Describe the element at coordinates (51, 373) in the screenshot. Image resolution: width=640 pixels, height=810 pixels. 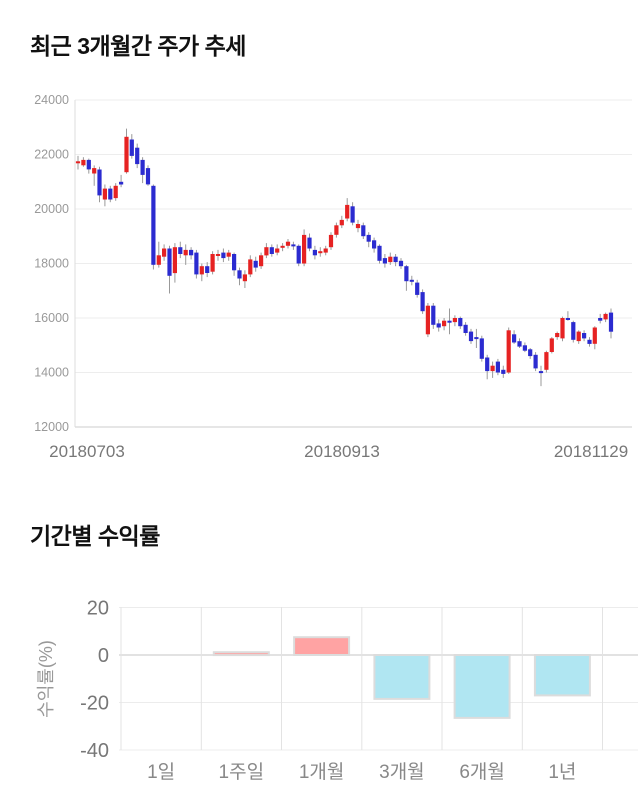
I see `y-tick-label: 14000` at that location.